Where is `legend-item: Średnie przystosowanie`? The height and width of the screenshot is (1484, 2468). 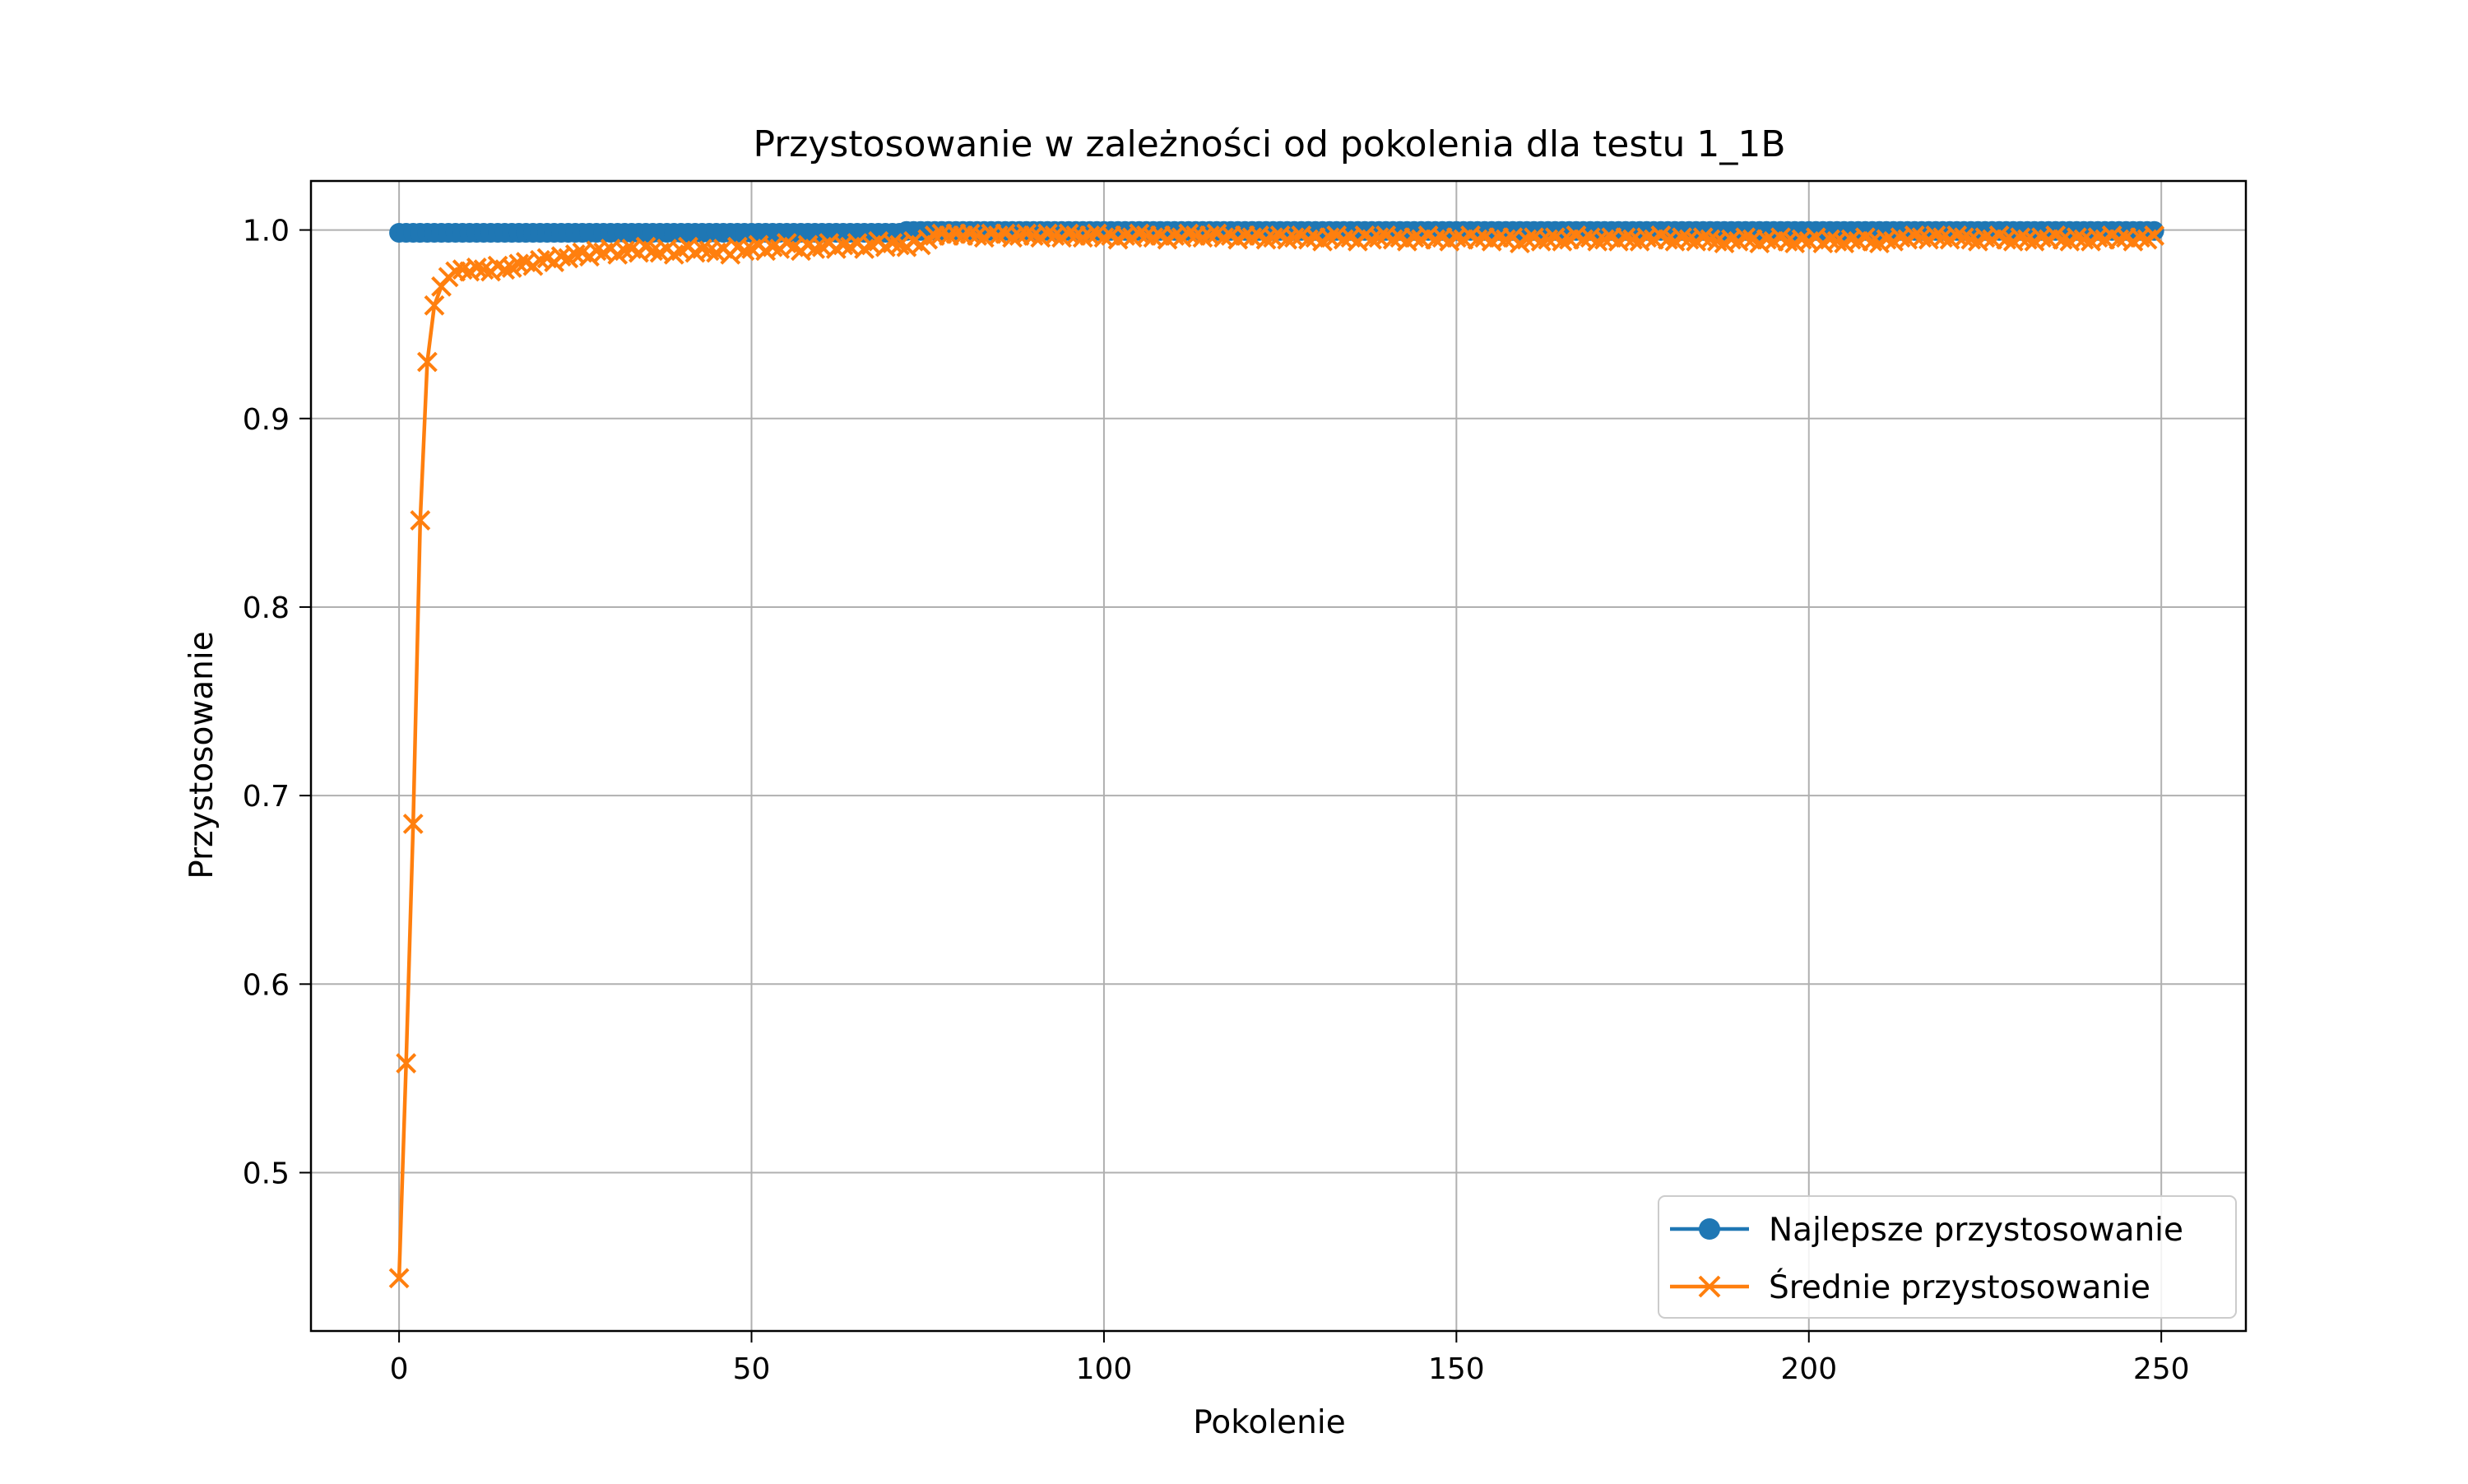 legend-item: Średnie przystosowanie is located at coordinates (1910, 1287).